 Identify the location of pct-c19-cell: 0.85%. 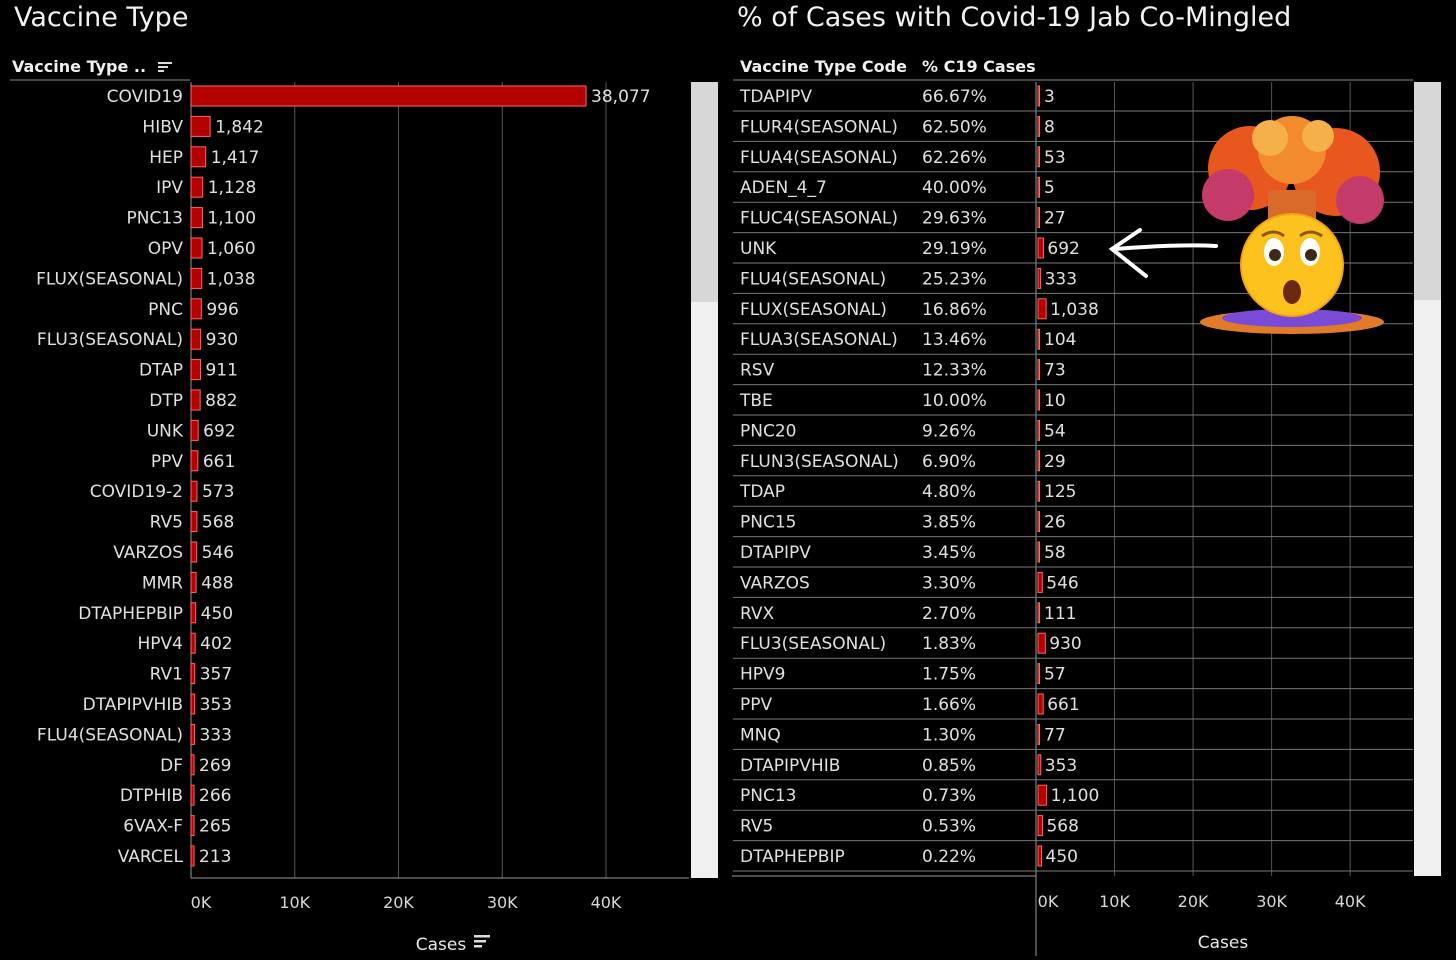
(949, 766).